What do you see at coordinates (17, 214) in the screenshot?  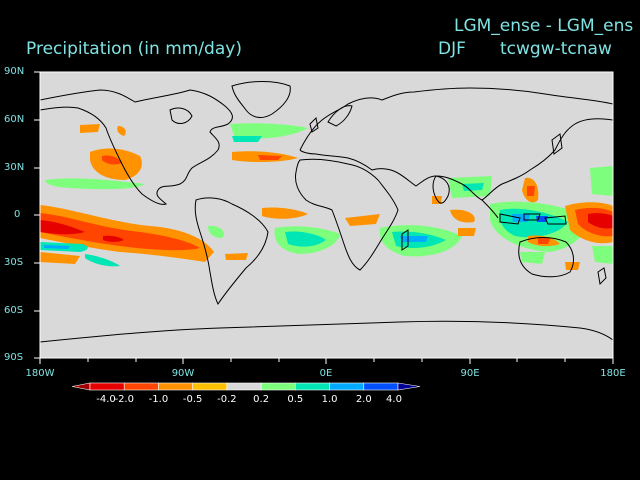 I see `lat-label: 0` at bounding box center [17, 214].